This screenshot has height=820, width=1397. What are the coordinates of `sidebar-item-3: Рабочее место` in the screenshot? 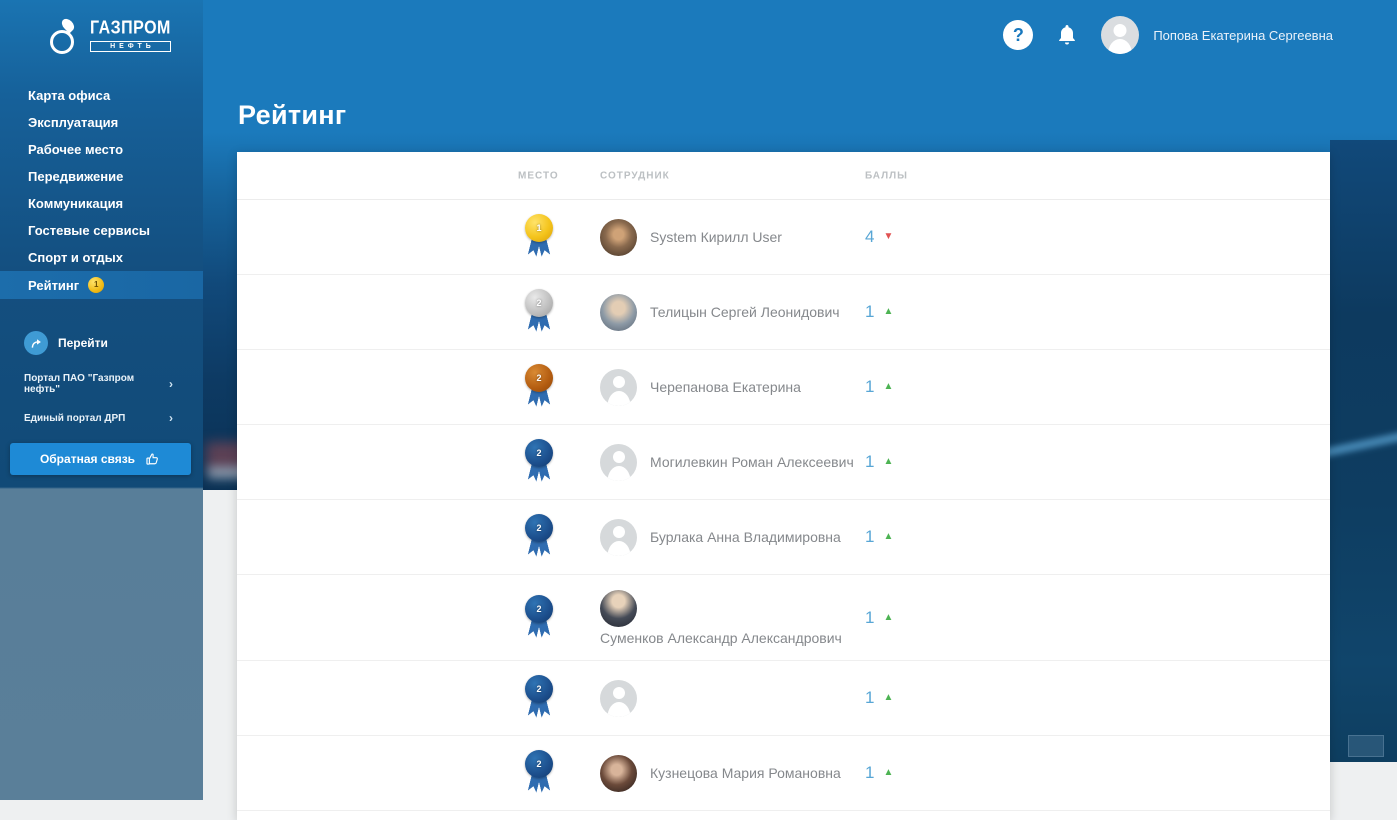 It's located at (101, 149).